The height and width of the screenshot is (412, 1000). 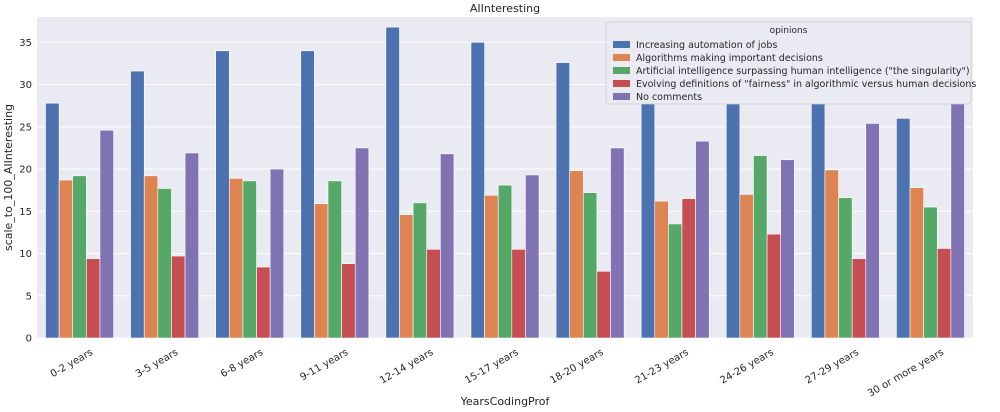 I want to click on x-tick-label: 0-2 years, so click(x=72, y=363).